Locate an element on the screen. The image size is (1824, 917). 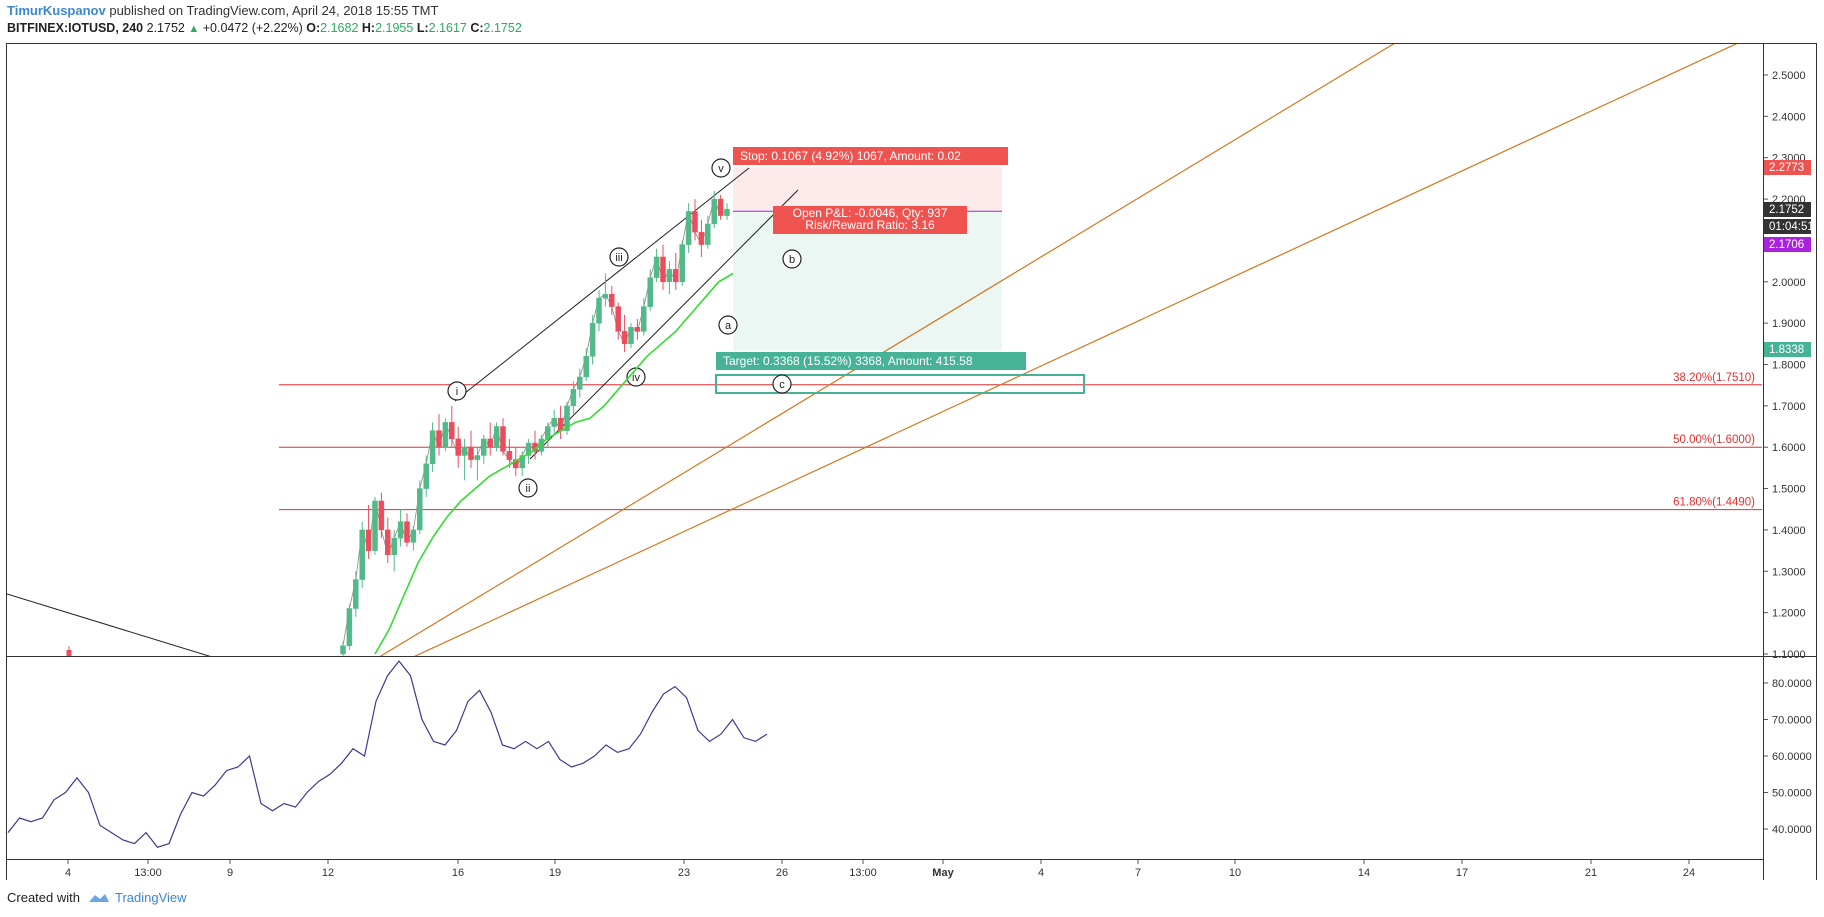
wave-c-target-box is located at coordinates (900, 384).